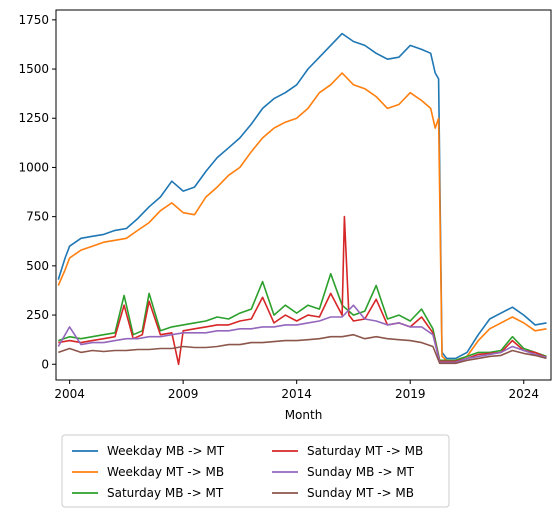 The width and height of the screenshot is (560, 515). Describe the element at coordinates (37, 217) in the screenshot. I see `y-tick-label-3: 750` at that location.